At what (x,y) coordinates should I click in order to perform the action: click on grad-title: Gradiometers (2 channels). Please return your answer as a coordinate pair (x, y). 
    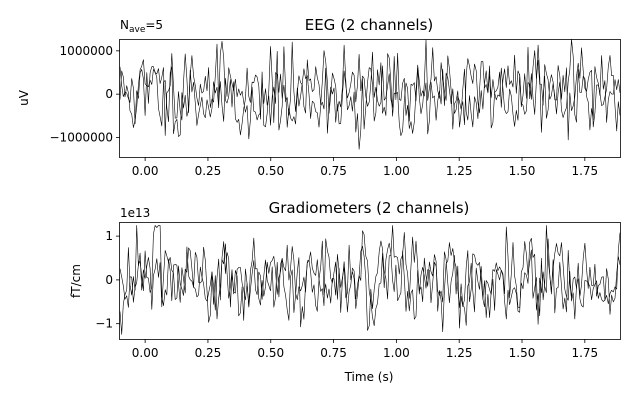
    Looking at the image, I should click on (369, 208).